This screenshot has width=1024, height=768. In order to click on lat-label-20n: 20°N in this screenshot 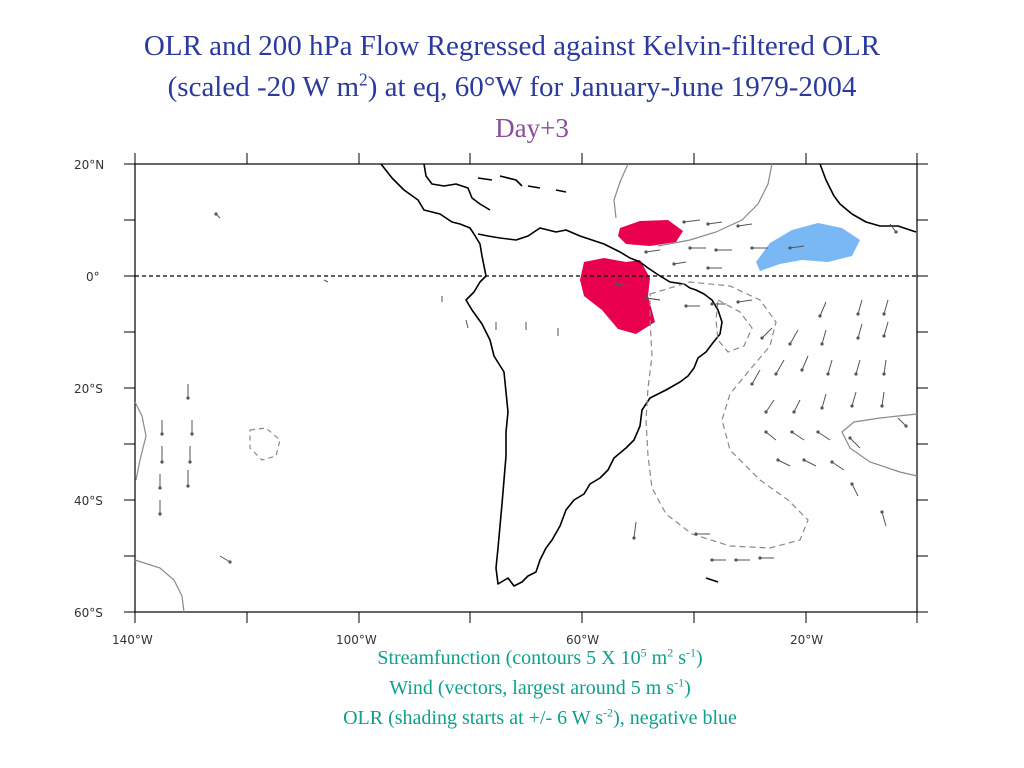, I will do `click(89, 165)`.